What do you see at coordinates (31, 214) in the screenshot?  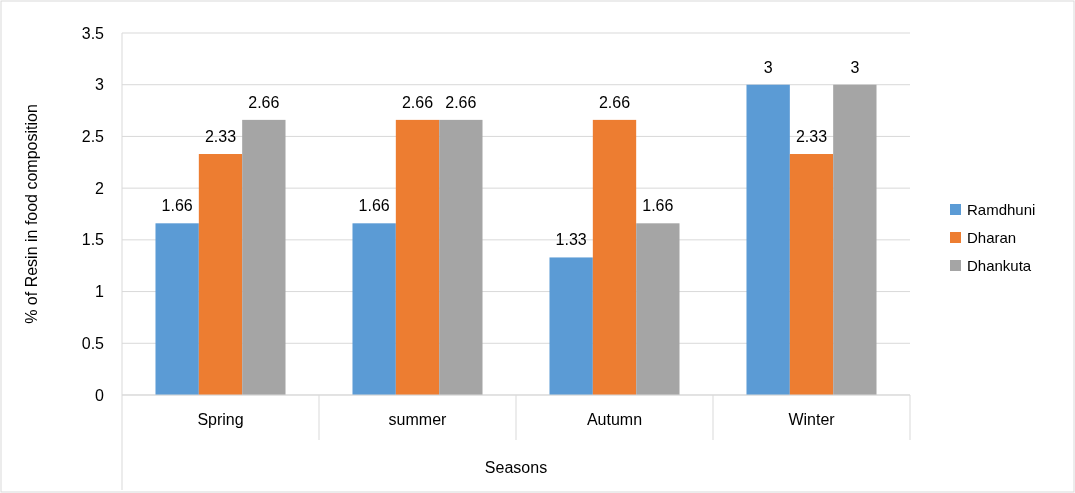 I see `y-axis-title: % of Resin in food composition` at bounding box center [31, 214].